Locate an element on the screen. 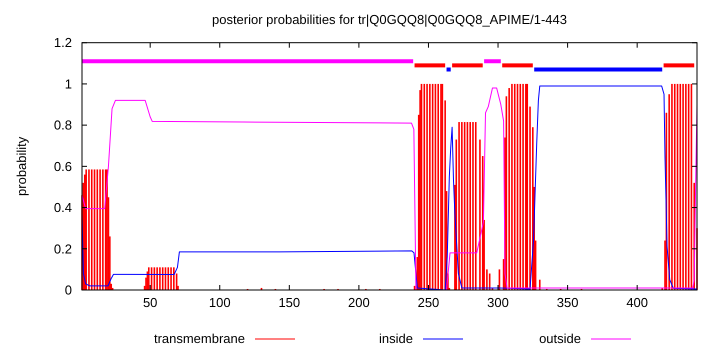 The image size is (710, 350). y-tick-label: 1 is located at coordinates (68, 84).